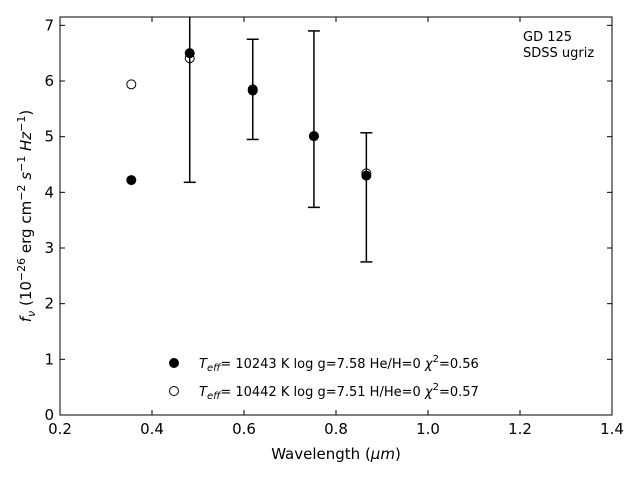 Image resolution: width=640 pixels, height=485 pixels. Describe the element at coordinates (336, 454) in the screenshot. I see `x-axis-label: Wavelength (μm)` at that location.